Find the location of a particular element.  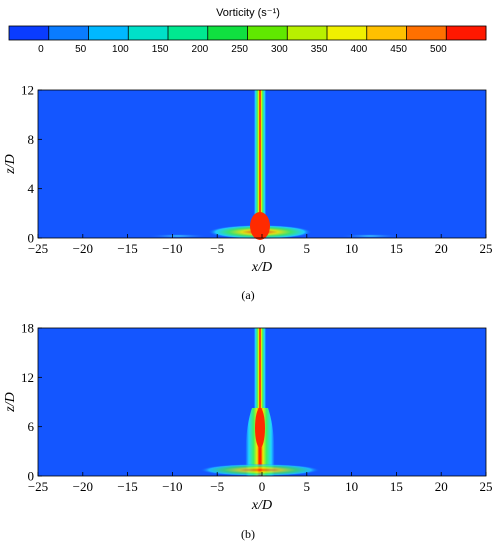

colorbar-title: Vorticity (s⁻¹) is located at coordinates (248, 13).